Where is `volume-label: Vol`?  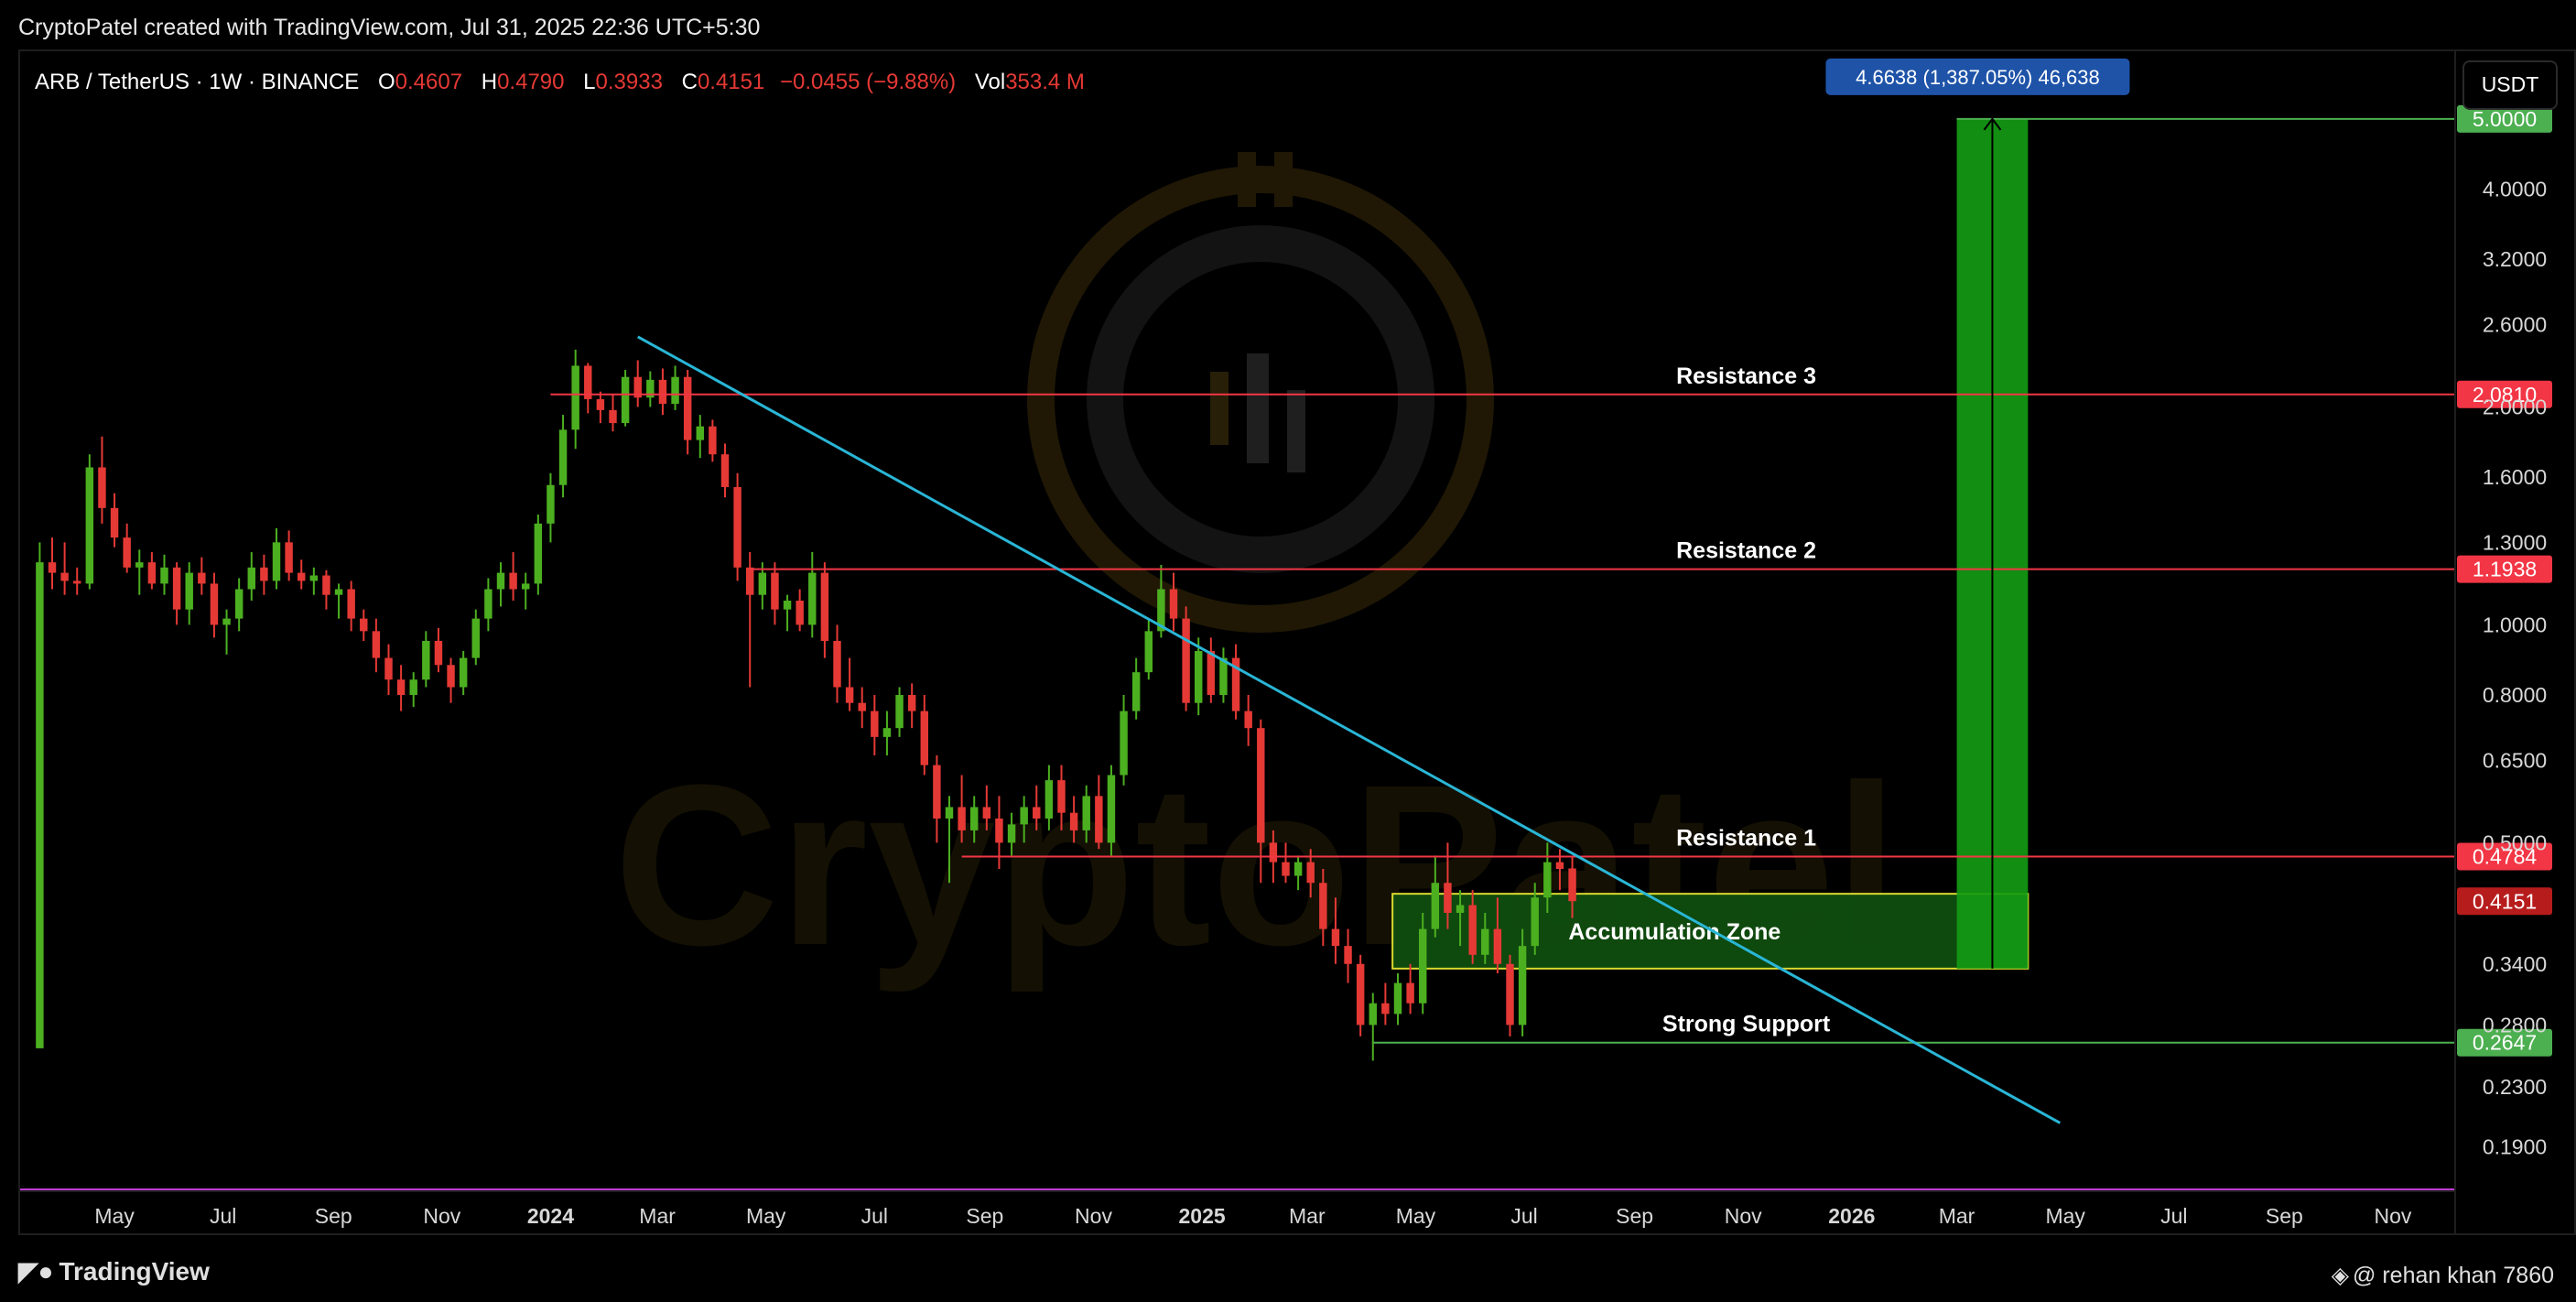 volume-label: Vol is located at coordinates (990, 82).